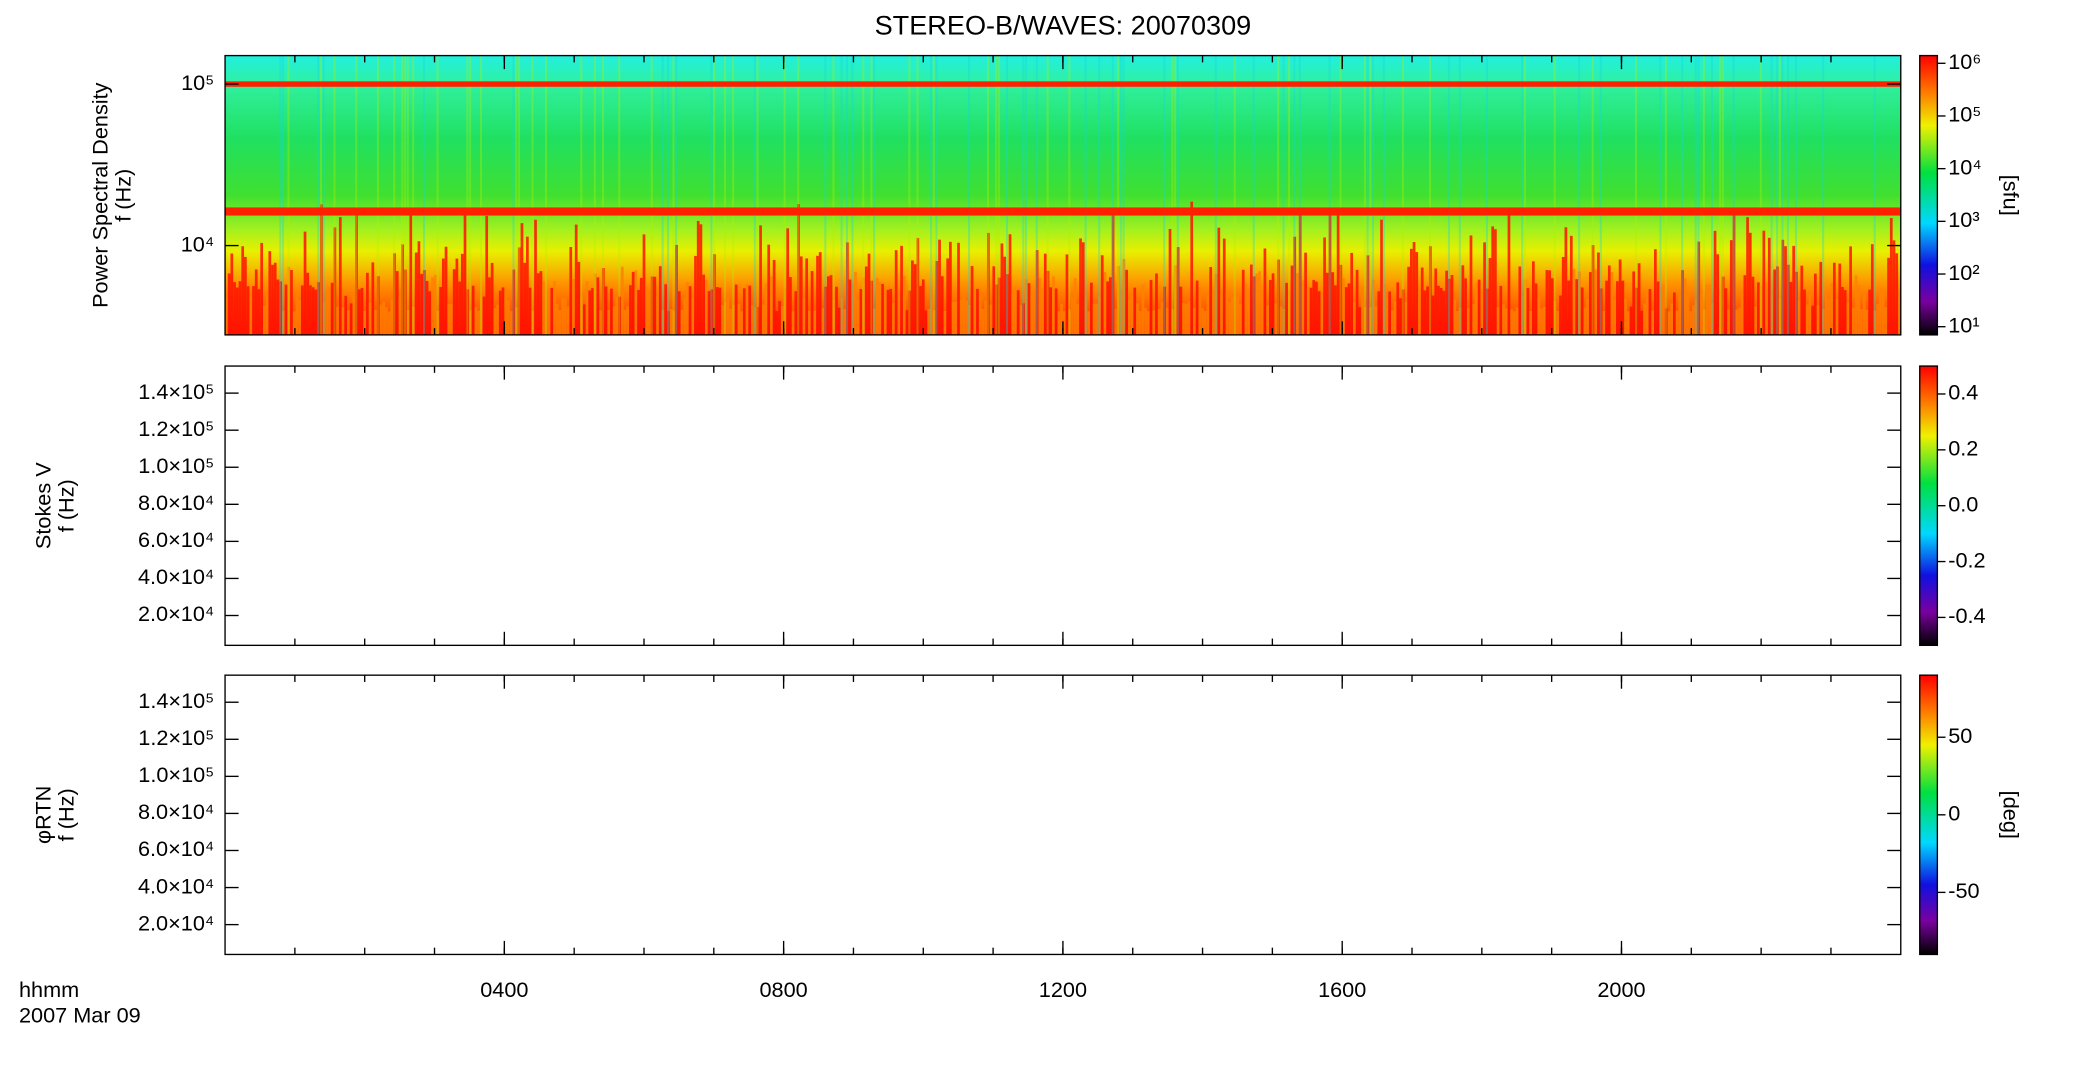 This screenshot has height=1080, width=2096. I want to click on y-tick-label: 1.4×10⁵, so click(176, 700).